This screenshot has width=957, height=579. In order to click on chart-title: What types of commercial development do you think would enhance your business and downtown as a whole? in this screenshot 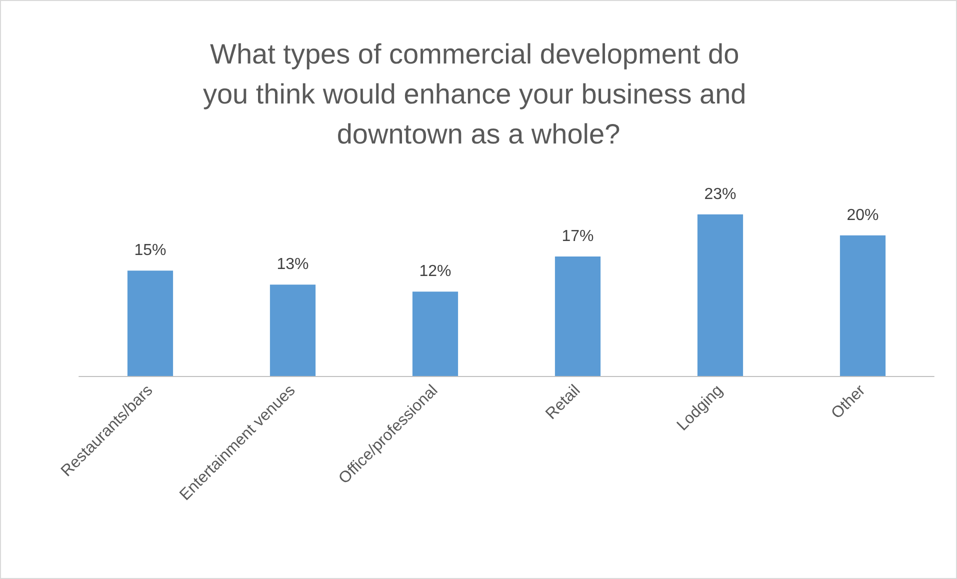, I will do `click(478, 94)`.